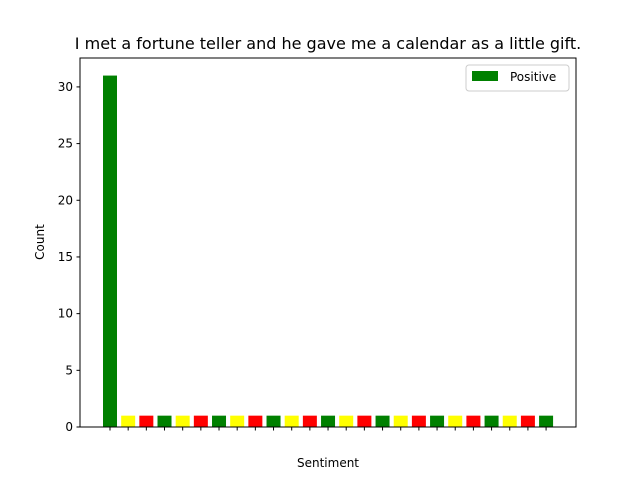 This screenshot has width=640, height=480. What do you see at coordinates (65, 200) in the screenshot?
I see `y-tick-label: 20` at bounding box center [65, 200].